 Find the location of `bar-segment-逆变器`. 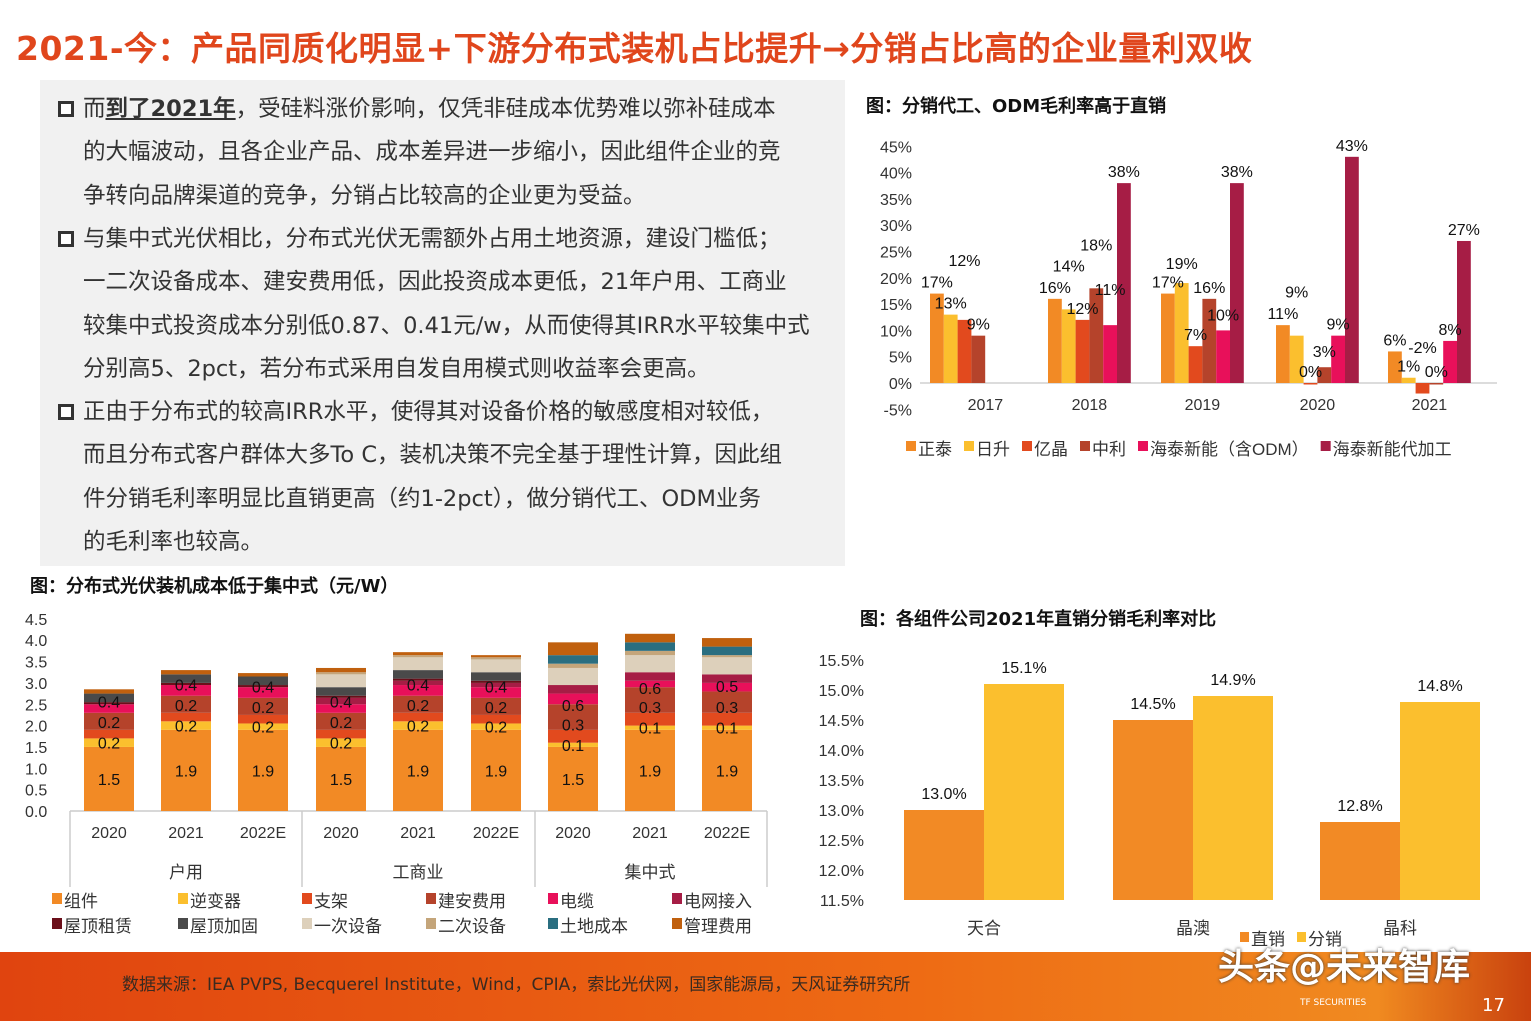

bar-segment-逆变器 is located at coordinates (186, 725).